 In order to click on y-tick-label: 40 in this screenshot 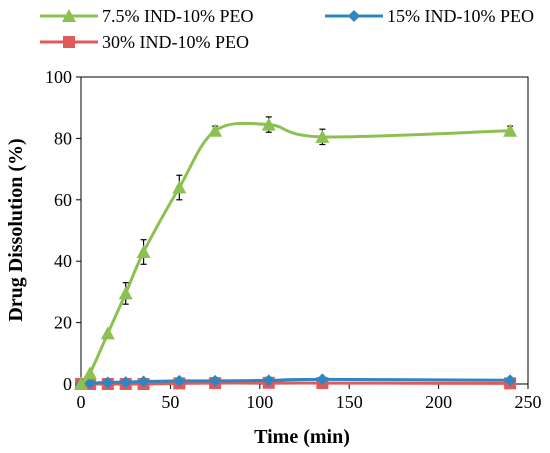, I will do `click(63, 261)`.